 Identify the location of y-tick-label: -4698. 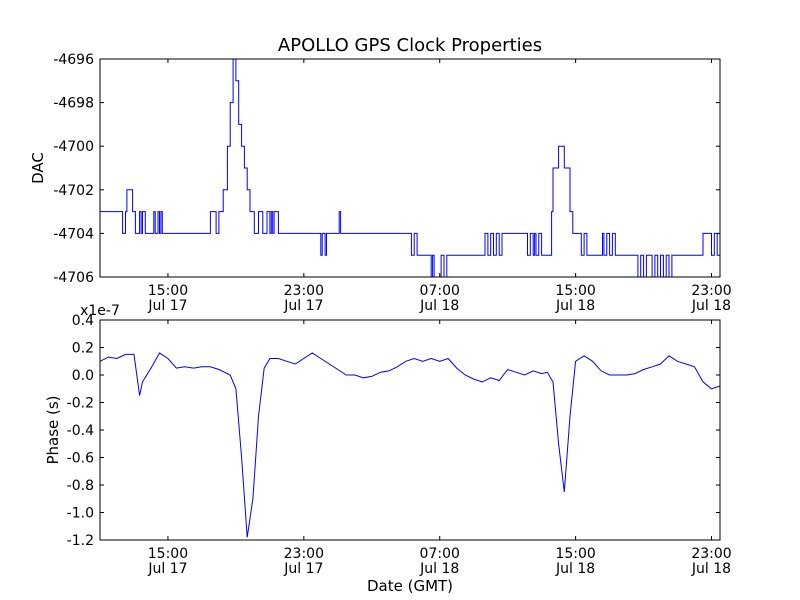
(73, 104).